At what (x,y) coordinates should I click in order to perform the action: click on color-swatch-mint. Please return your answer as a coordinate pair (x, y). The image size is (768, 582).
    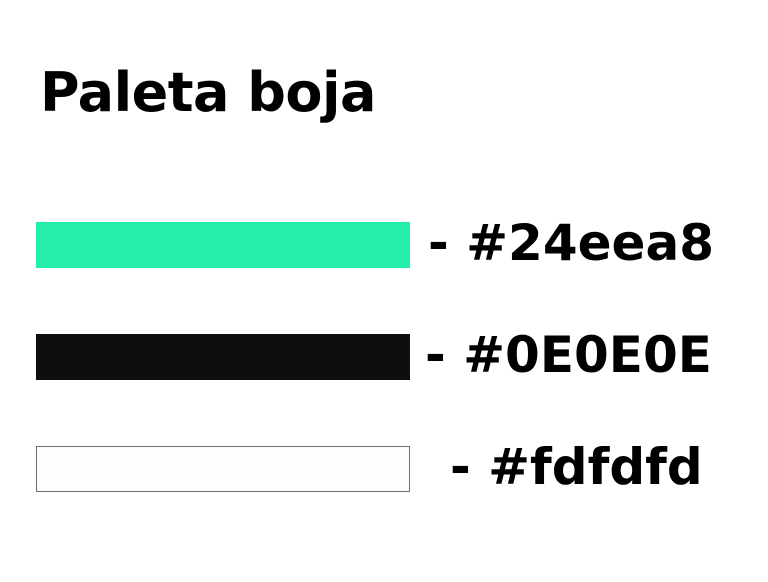
    Looking at the image, I should click on (223, 245).